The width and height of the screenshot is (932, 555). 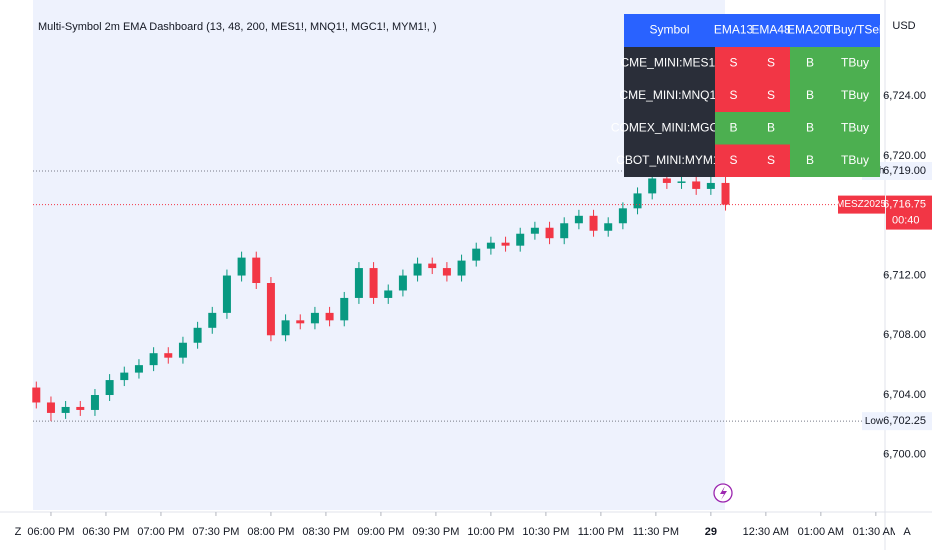 What do you see at coordinates (669, 127) in the screenshot?
I see `symbol-label: COMEX_MINI:MGC1!` at bounding box center [669, 127].